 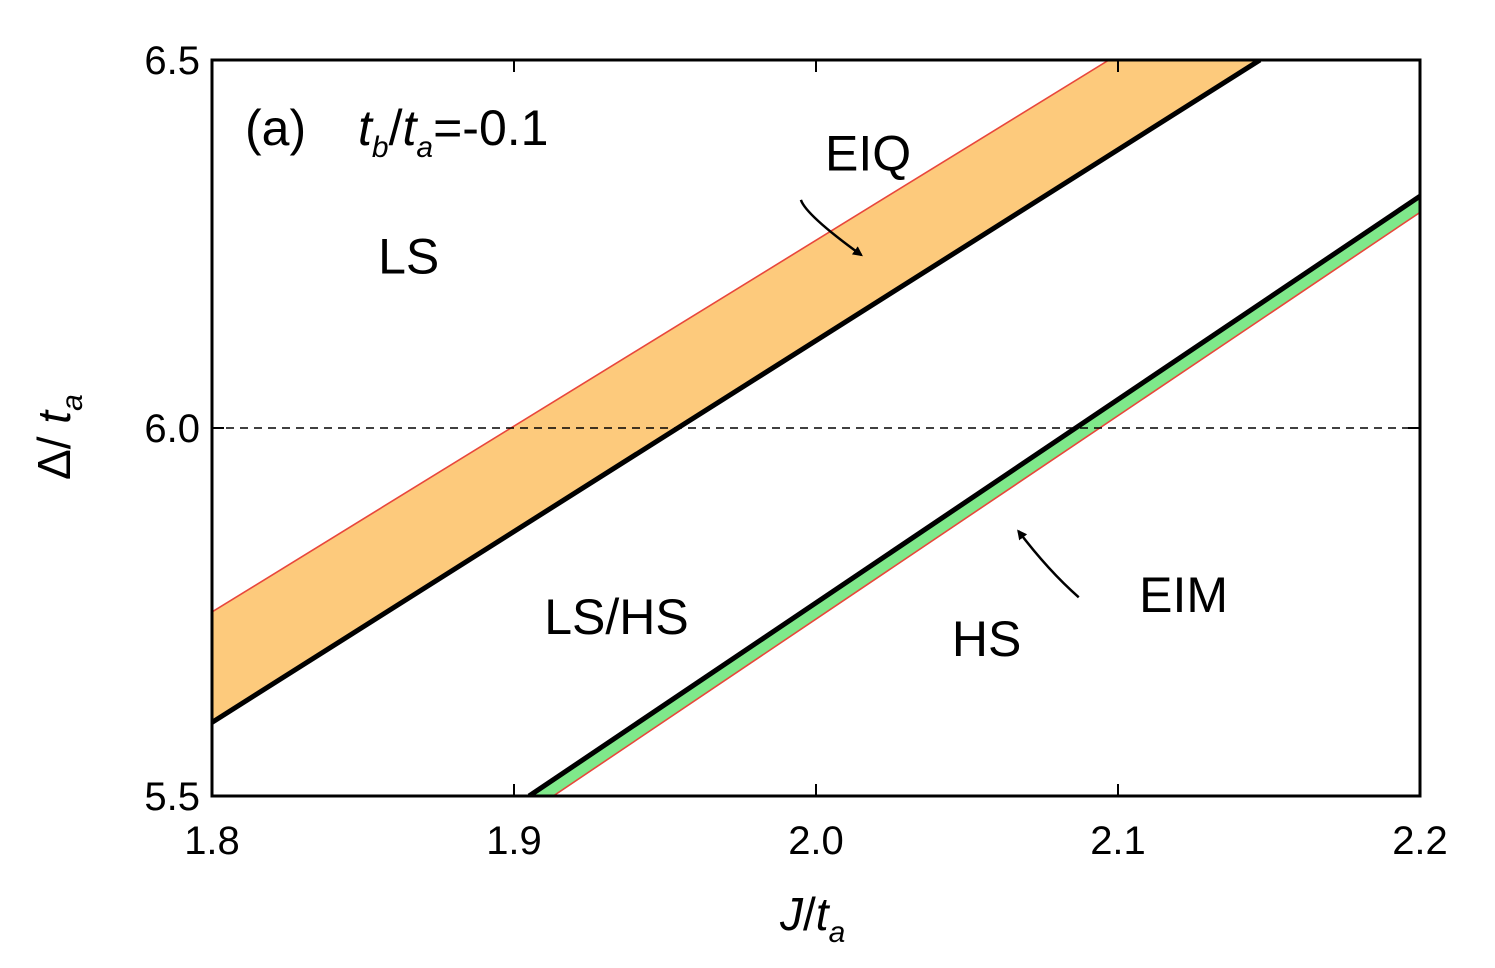 What do you see at coordinates (72, 402) in the screenshot?
I see `y-axis-title-sub: a` at bounding box center [72, 402].